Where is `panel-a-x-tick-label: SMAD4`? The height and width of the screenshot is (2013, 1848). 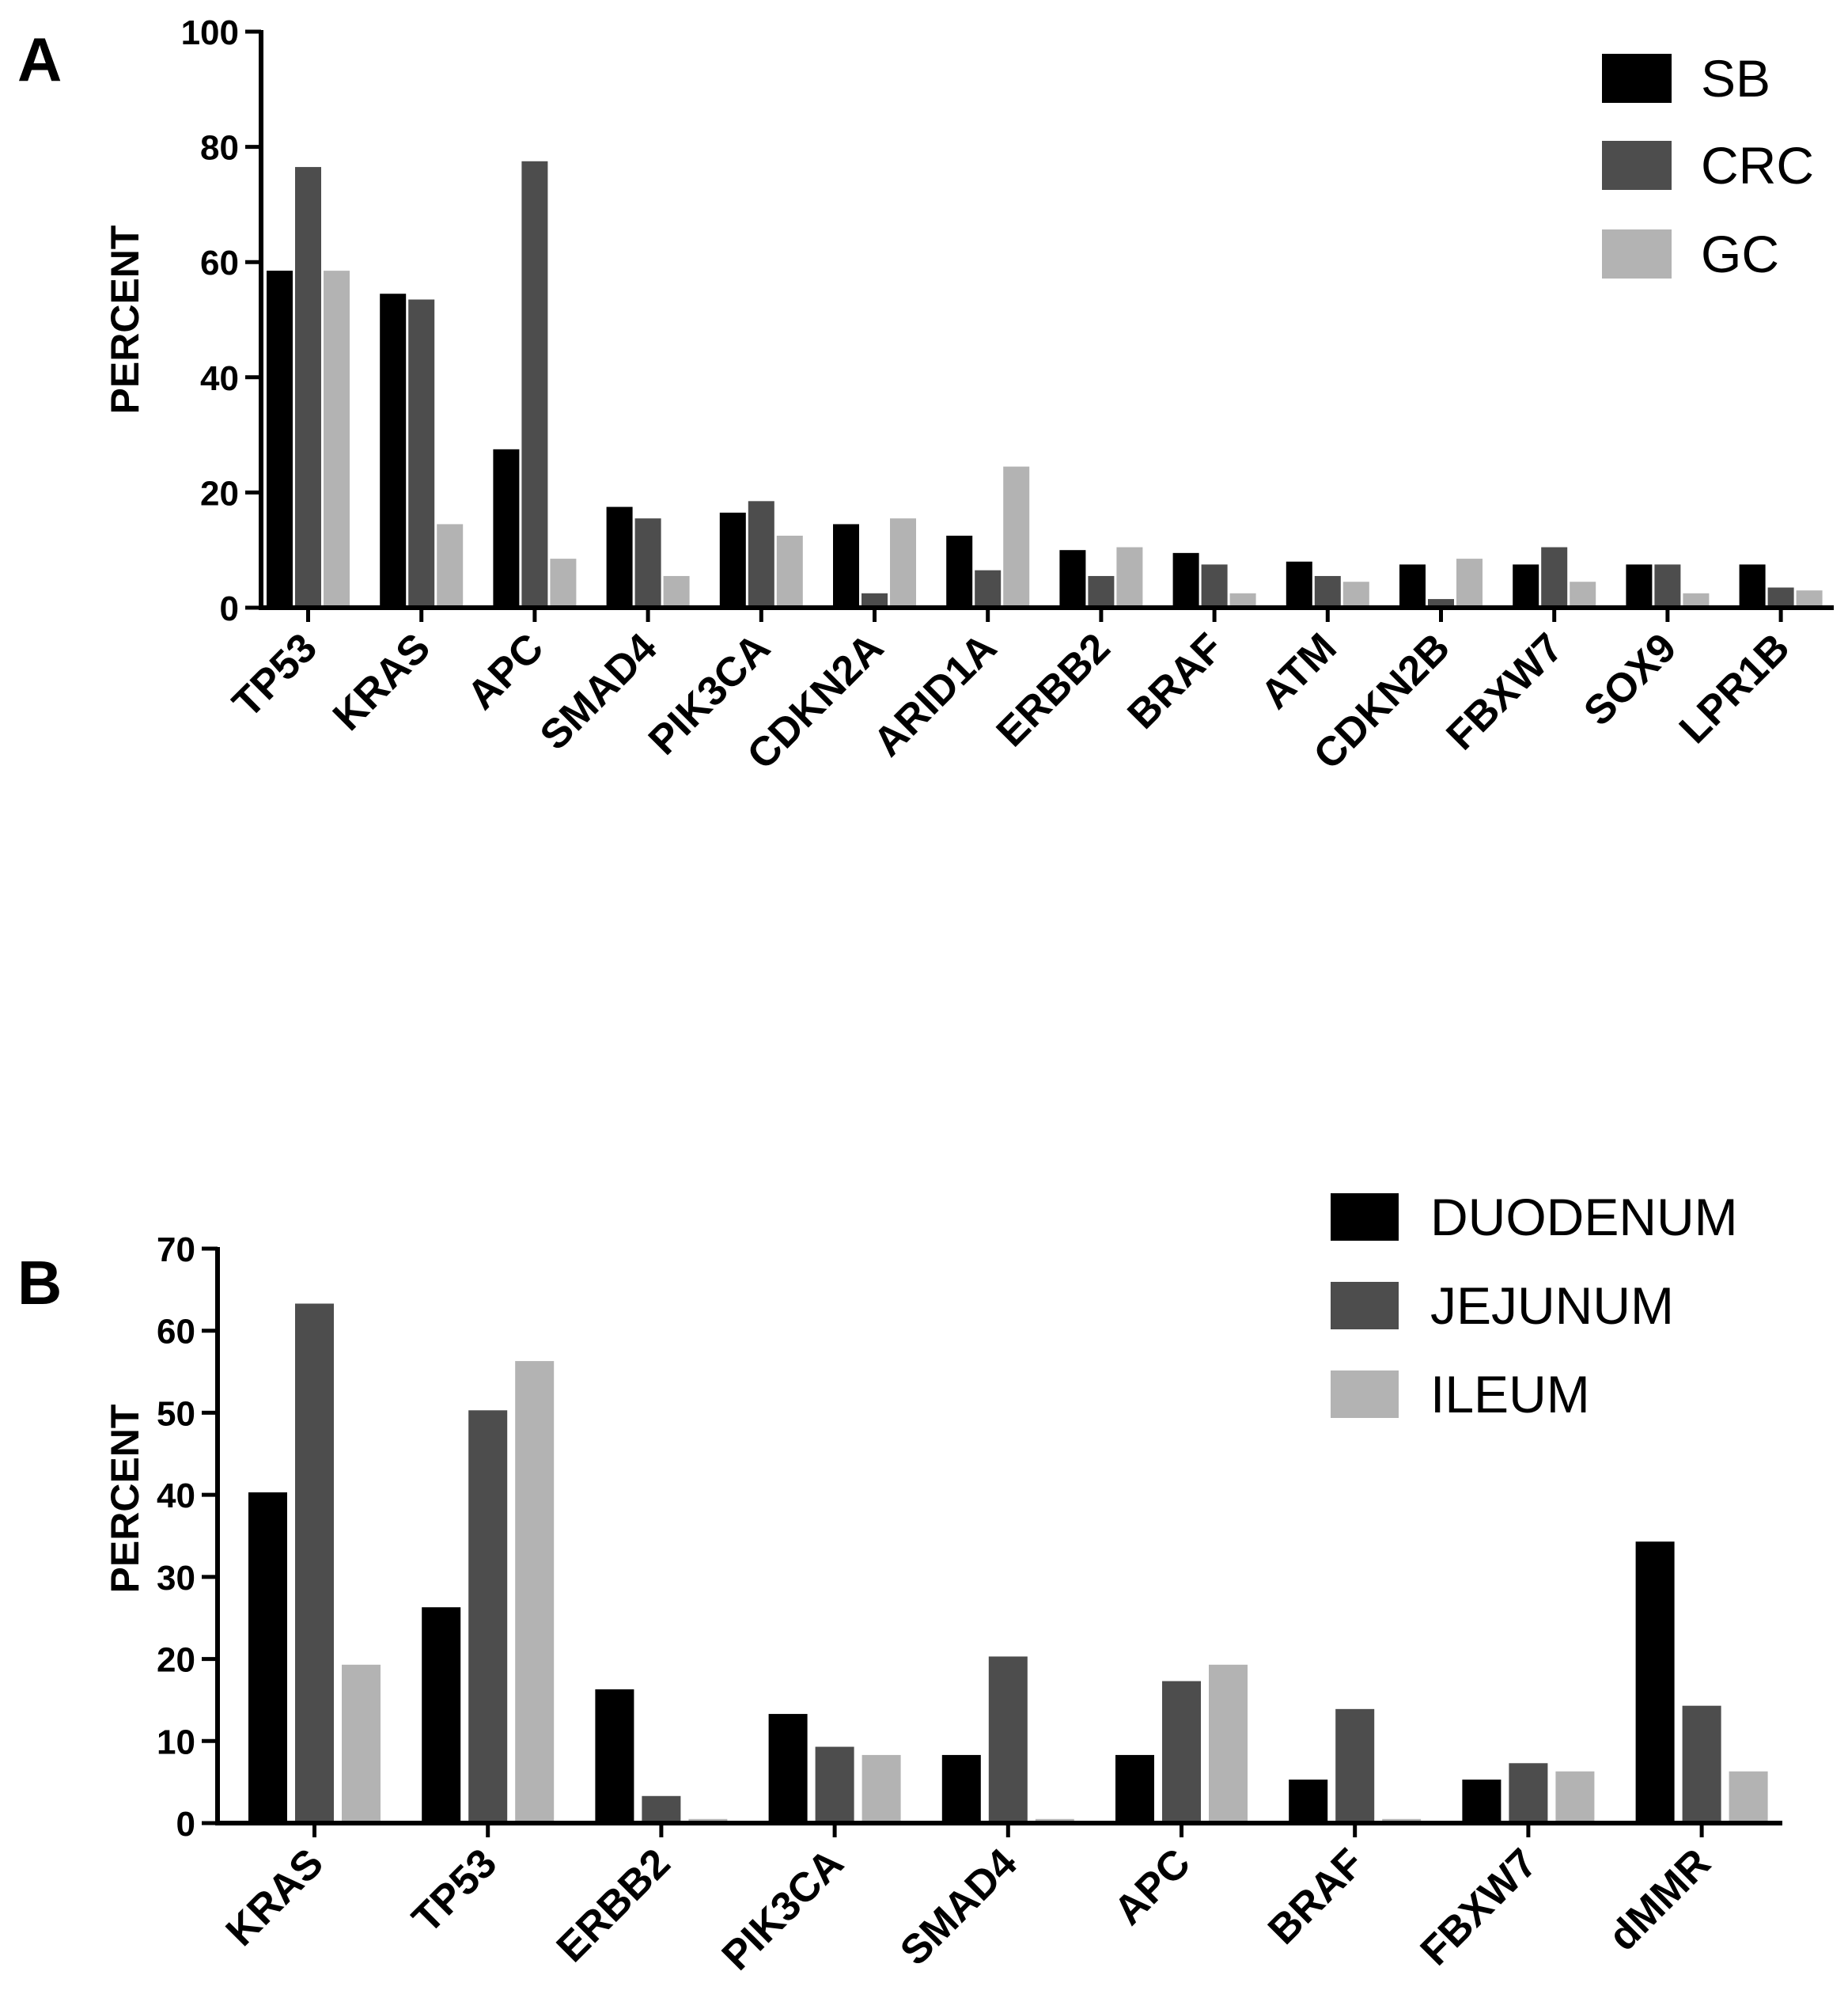
panel-a-x-tick-label: SMAD4 is located at coordinates (599, 691).